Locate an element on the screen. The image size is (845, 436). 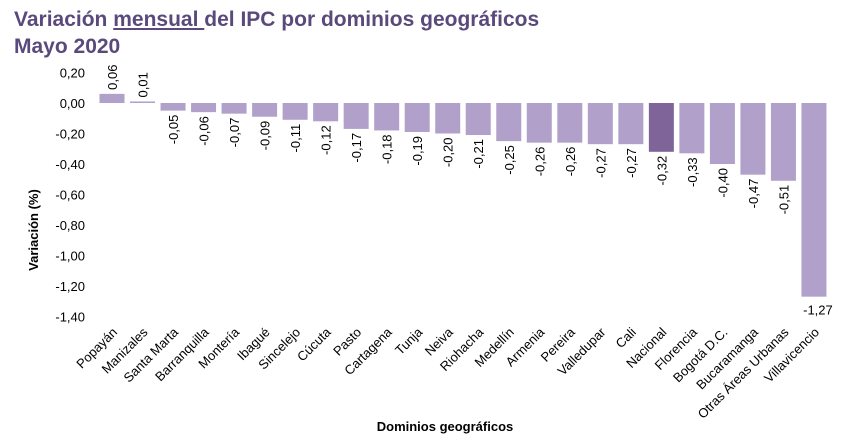
y-tick-label: -0,80 is located at coordinates (70, 225).